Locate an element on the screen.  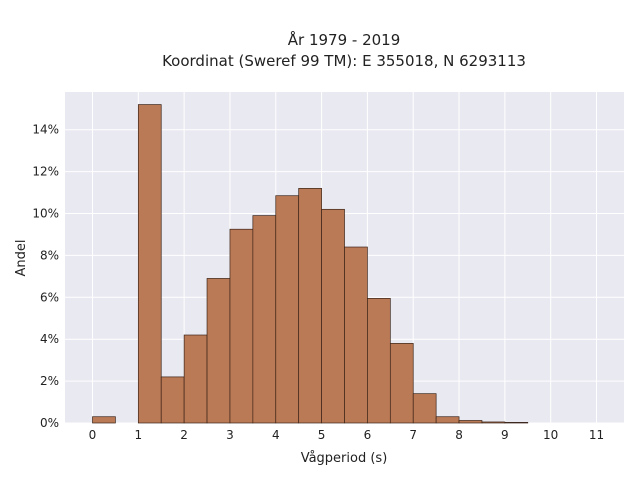
y-tick-label-3: 6% is located at coordinates (49, 297).